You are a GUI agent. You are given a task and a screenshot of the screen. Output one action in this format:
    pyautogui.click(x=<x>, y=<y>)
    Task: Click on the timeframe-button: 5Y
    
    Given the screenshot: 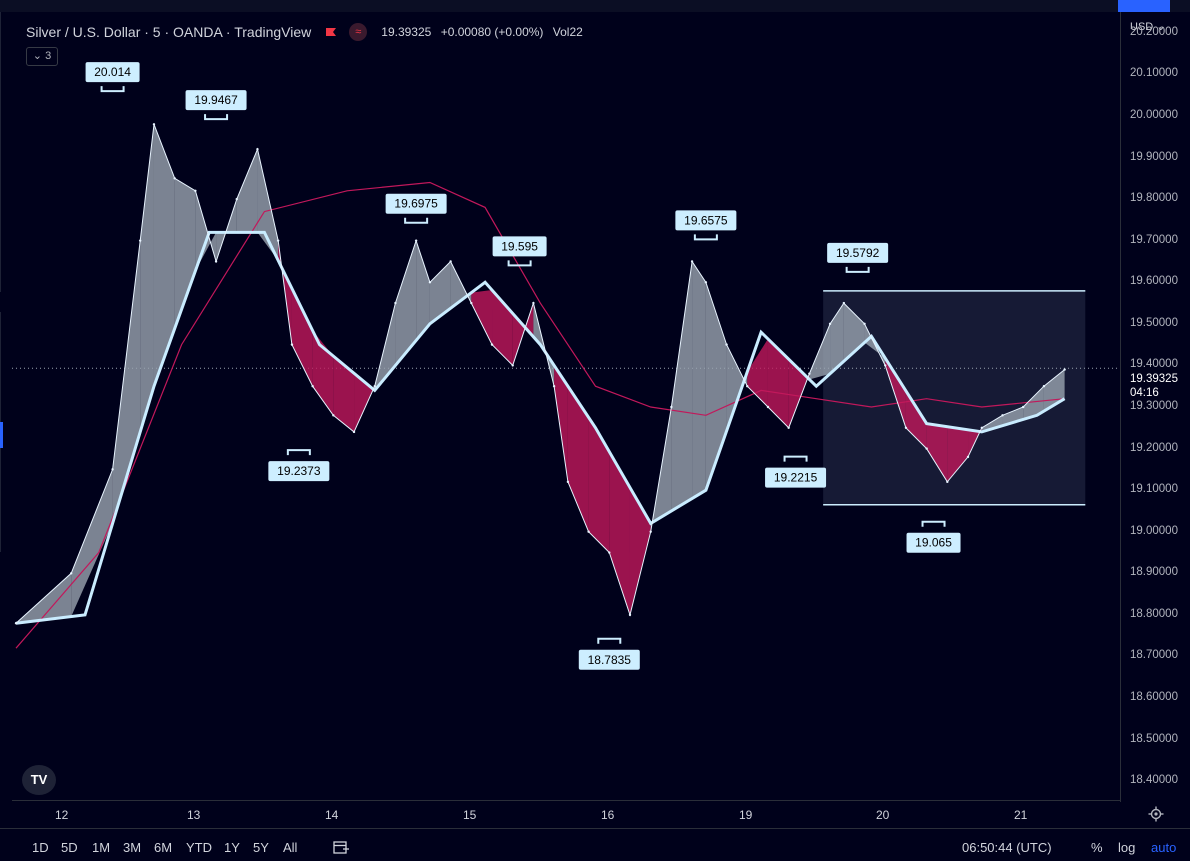 What is the action you would take?
    pyautogui.click(x=261, y=847)
    